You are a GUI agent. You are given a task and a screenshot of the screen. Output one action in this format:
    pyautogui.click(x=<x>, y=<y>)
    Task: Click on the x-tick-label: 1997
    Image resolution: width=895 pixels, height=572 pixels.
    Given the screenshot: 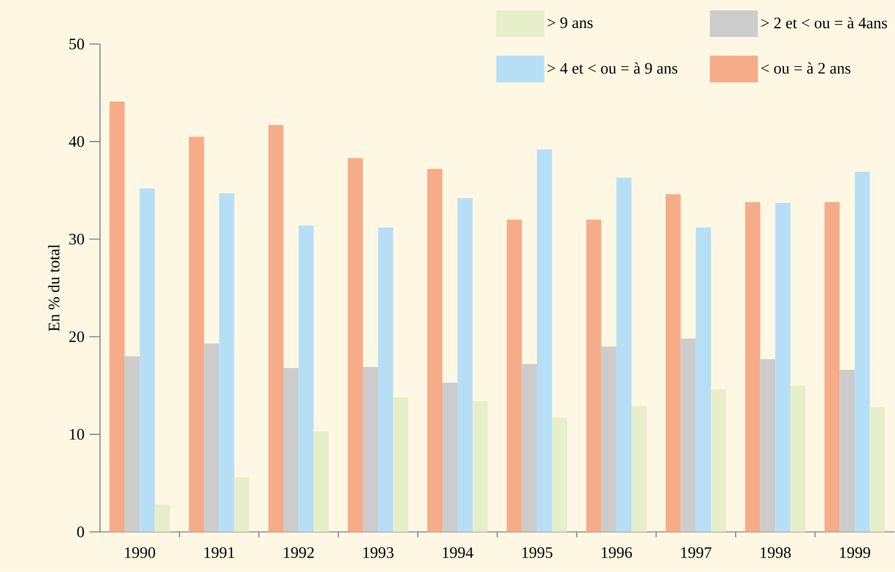 What is the action you would take?
    pyautogui.click(x=696, y=552)
    